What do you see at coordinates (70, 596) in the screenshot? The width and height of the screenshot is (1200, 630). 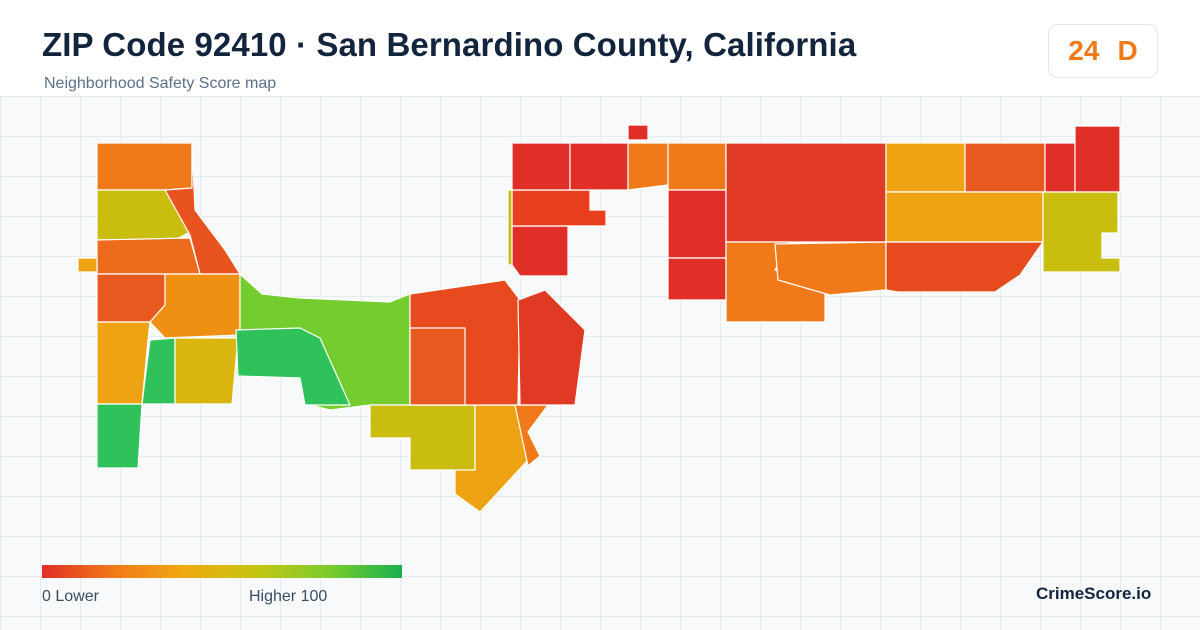 I see `legend-low-label: 0 Lower` at bounding box center [70, 596].